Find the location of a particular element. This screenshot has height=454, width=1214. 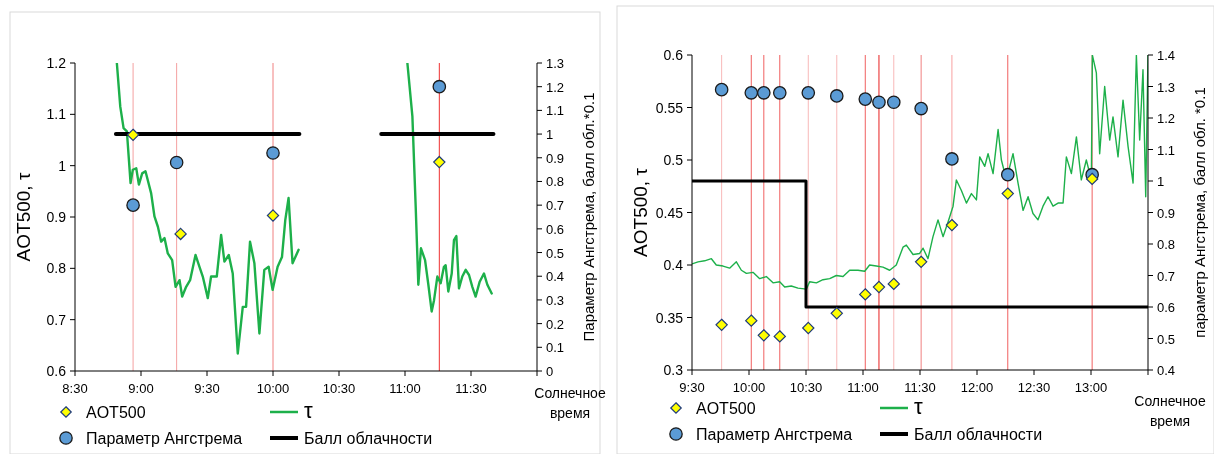

y-tick-label: 0.9 is located at coordinates (56, 217).